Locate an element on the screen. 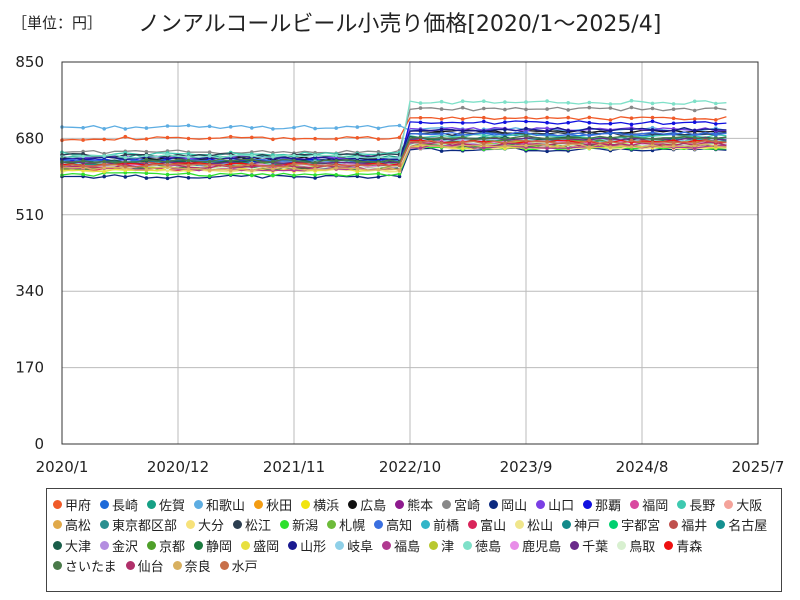 The image size is (800, 600). legend-label: 松江 is located at coordinates (258, 527).